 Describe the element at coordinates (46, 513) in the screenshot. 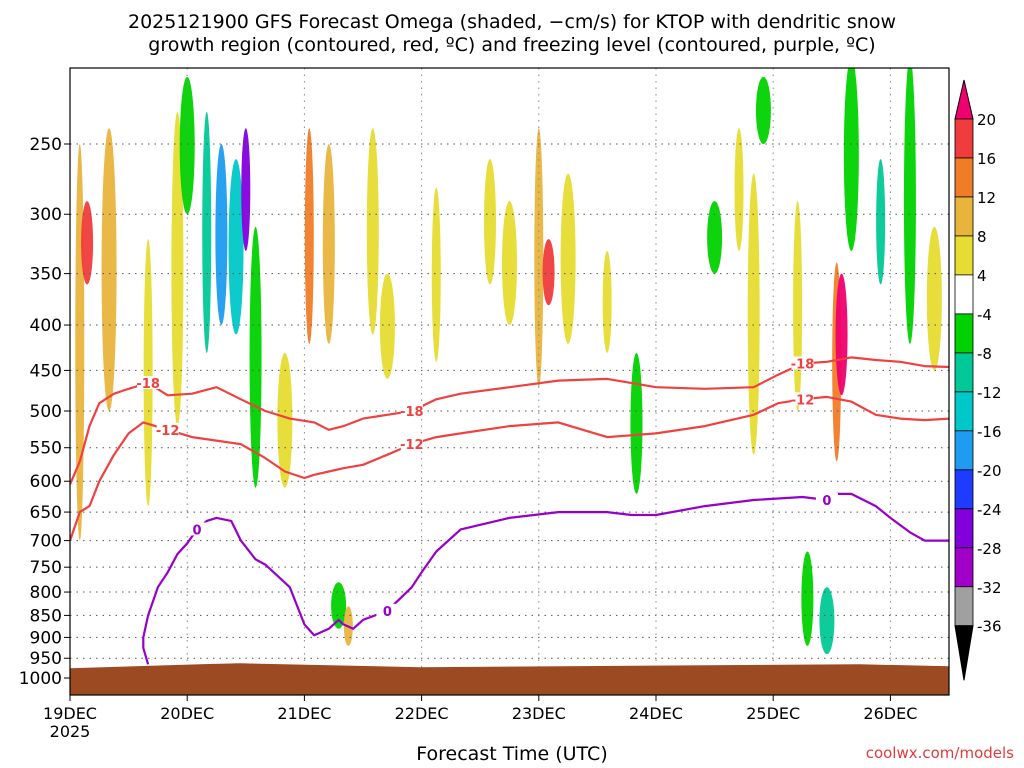

I see `y-tick-label: 650` at that location.